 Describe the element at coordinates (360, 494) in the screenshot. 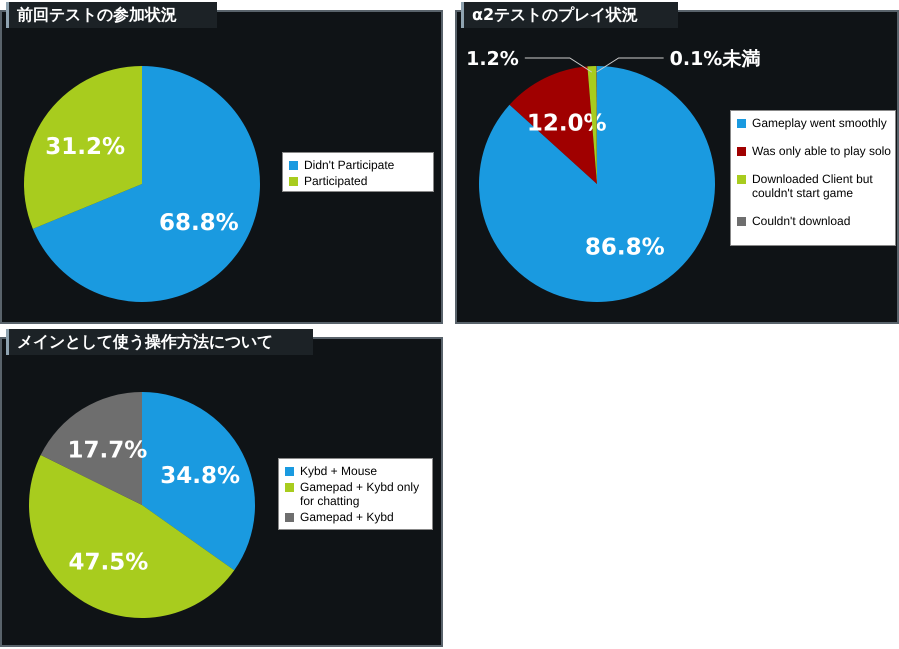

I see `legend-label: Gamepad + Kybd only for chatting` at that location.